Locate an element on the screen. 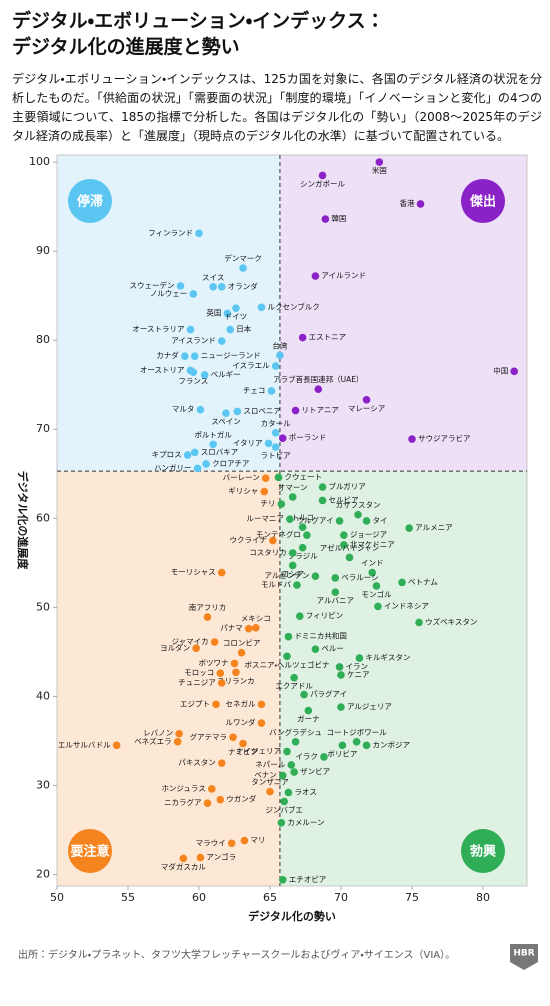 This screenshot has width=550, height=1006. point-label: ボツワナ is located at coordinates (213, 662).